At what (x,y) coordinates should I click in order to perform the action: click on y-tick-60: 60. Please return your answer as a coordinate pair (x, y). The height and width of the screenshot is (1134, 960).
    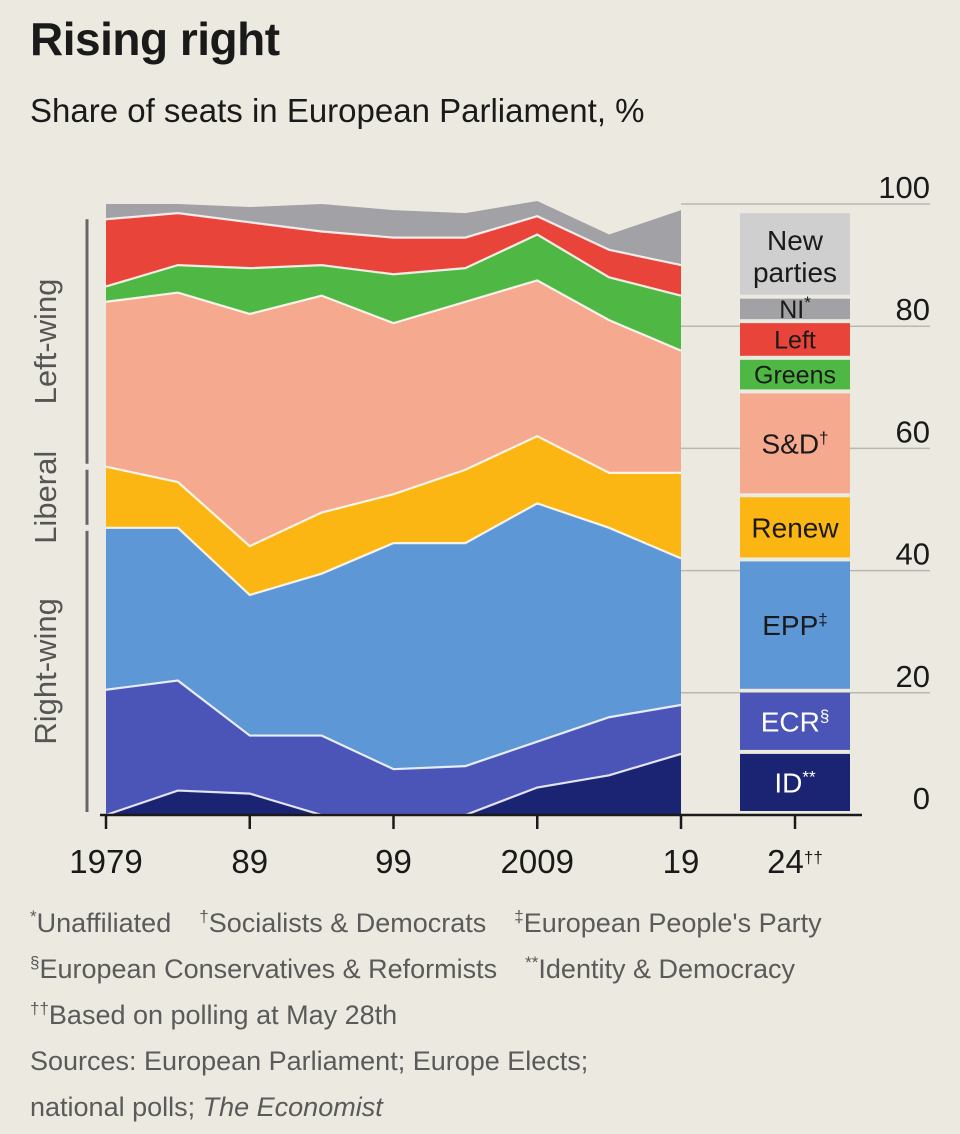
    Looking at the image, I should click on (913, 431).